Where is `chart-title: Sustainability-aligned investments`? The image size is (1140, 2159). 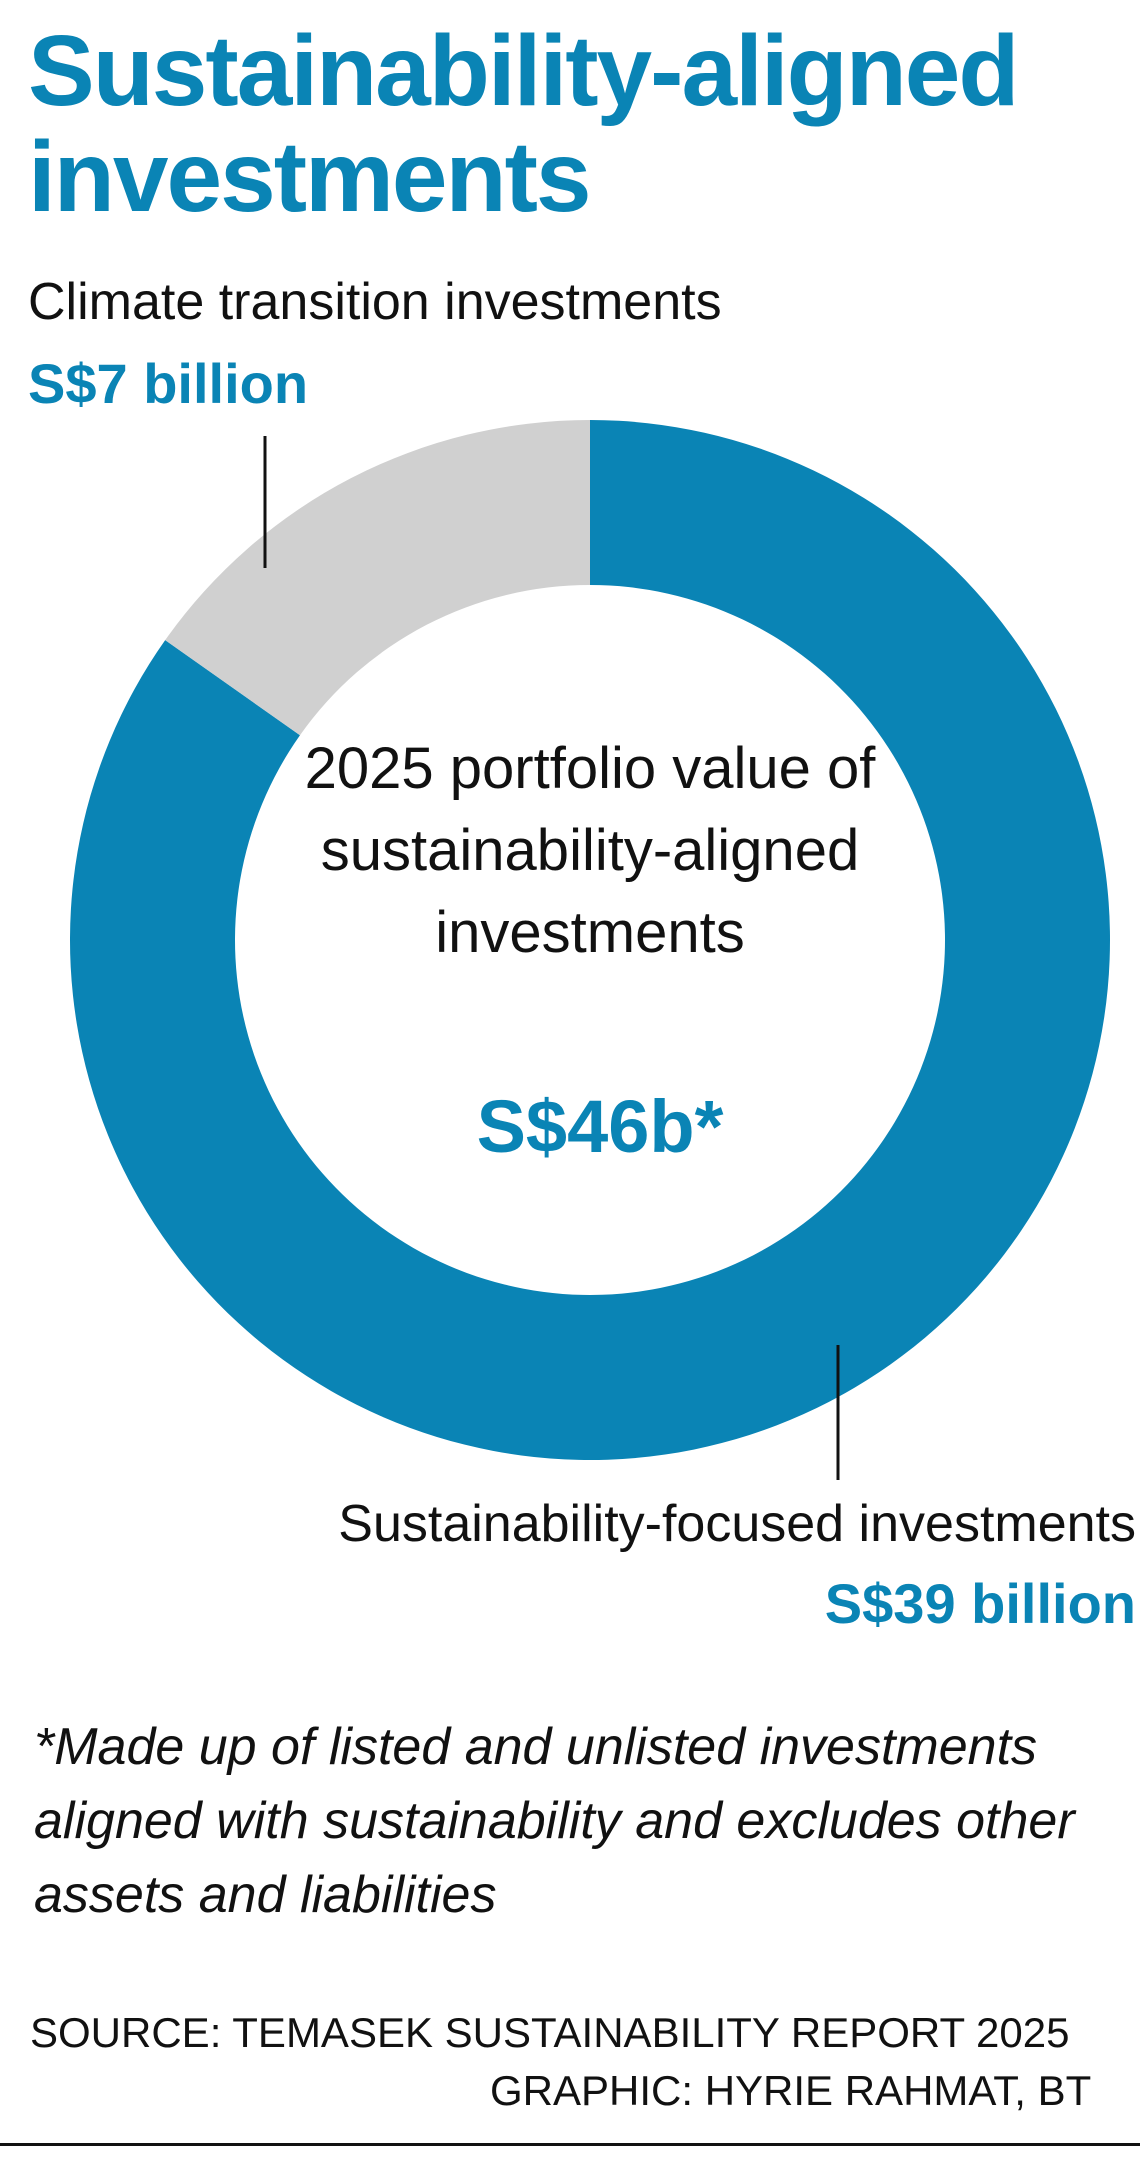
chart-title: Sustainability-aligned investments is located at coordinates (524, 124).